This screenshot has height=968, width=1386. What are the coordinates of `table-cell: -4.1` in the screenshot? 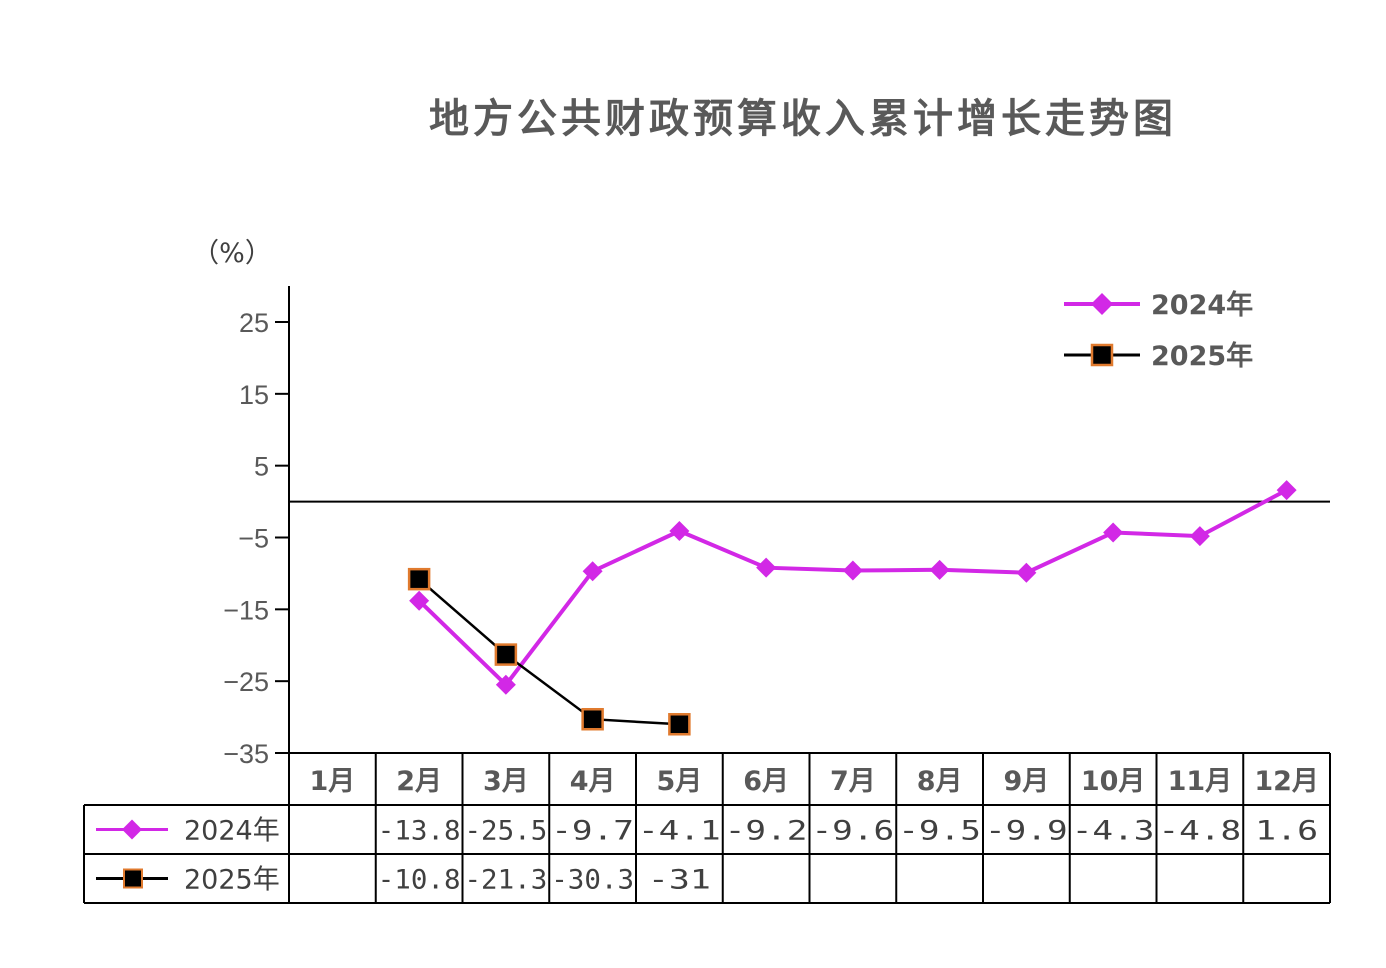 It's located at (679, 831).